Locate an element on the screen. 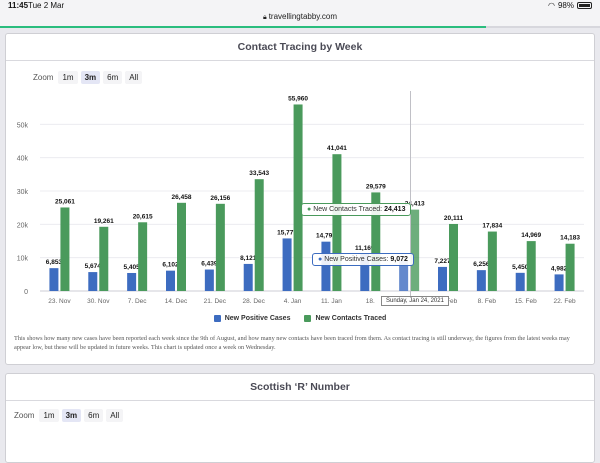 This screenshot has width=600, height=463. x-tick-label: 28. Dec is located at coordinates (254, 301).